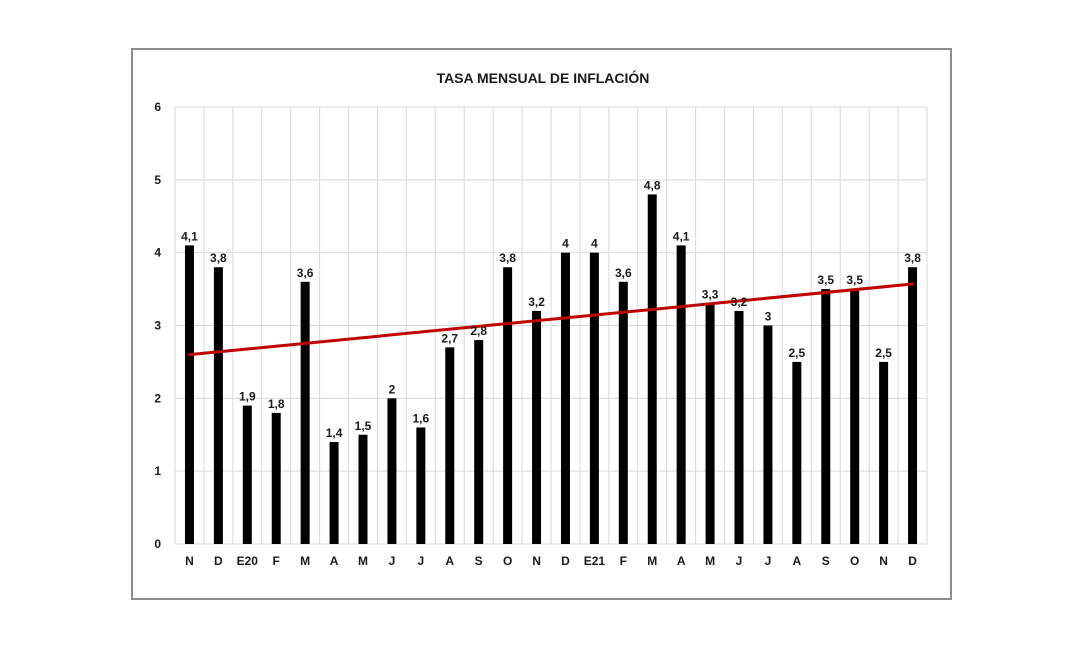 The image size is (1080, 656). What do you see at coordinates (157, 544) in the screenshot?
I see `y-tick-label: 0` at bounding box center [157, 544].